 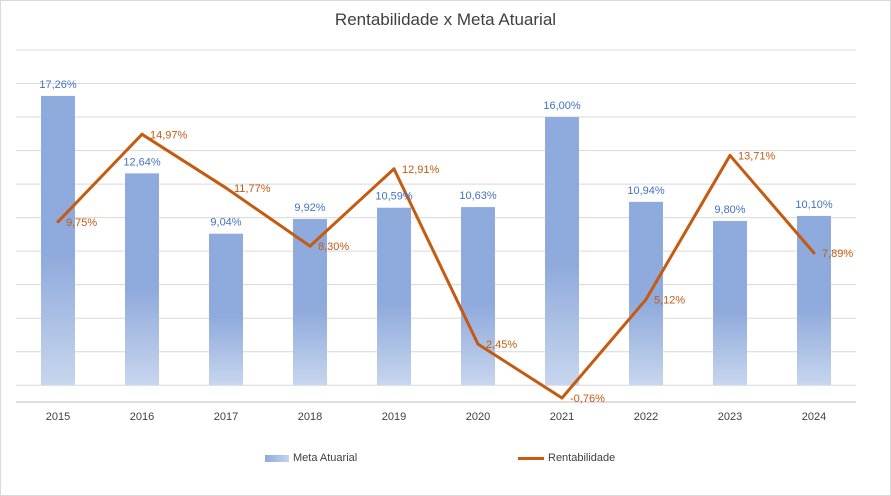 What do you see at coordinates (814, 253) in the screenshot?
I see `line-point-rentabilidade-2024` at bounding box center [814, 253].